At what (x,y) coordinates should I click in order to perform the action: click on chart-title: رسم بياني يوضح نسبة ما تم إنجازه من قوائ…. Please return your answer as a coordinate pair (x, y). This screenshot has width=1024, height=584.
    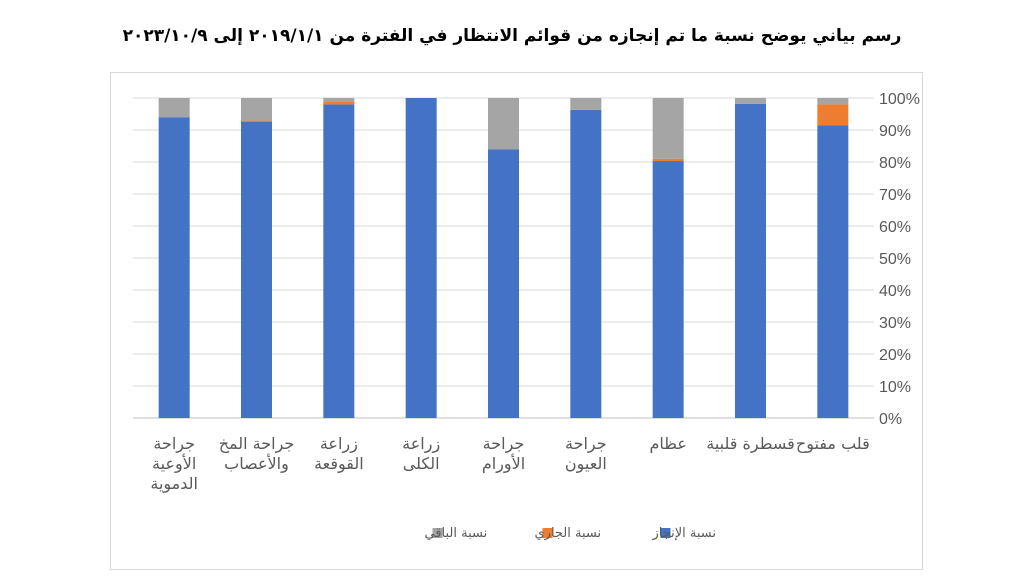
    Looking at the image, I should click on (512, 36).